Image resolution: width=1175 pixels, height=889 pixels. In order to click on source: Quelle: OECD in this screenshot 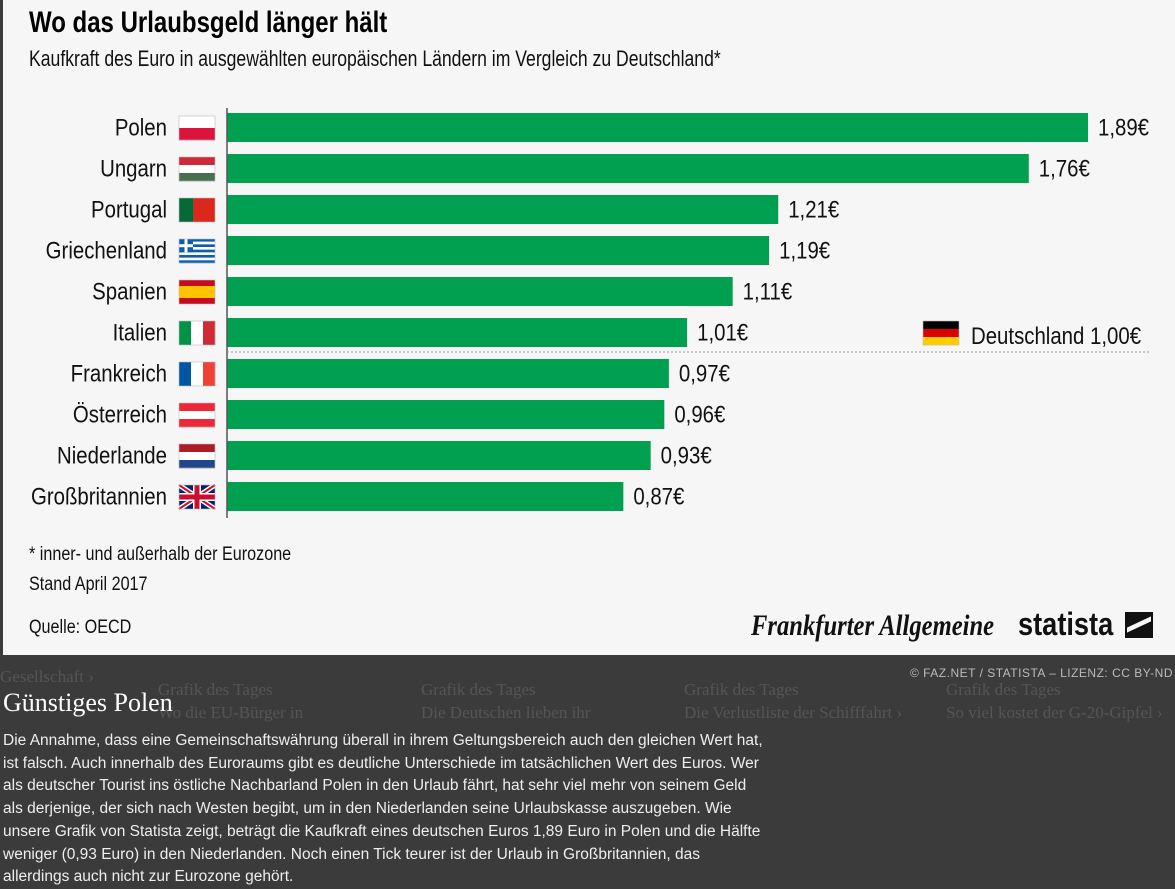, I will do `click(80, 627)`.